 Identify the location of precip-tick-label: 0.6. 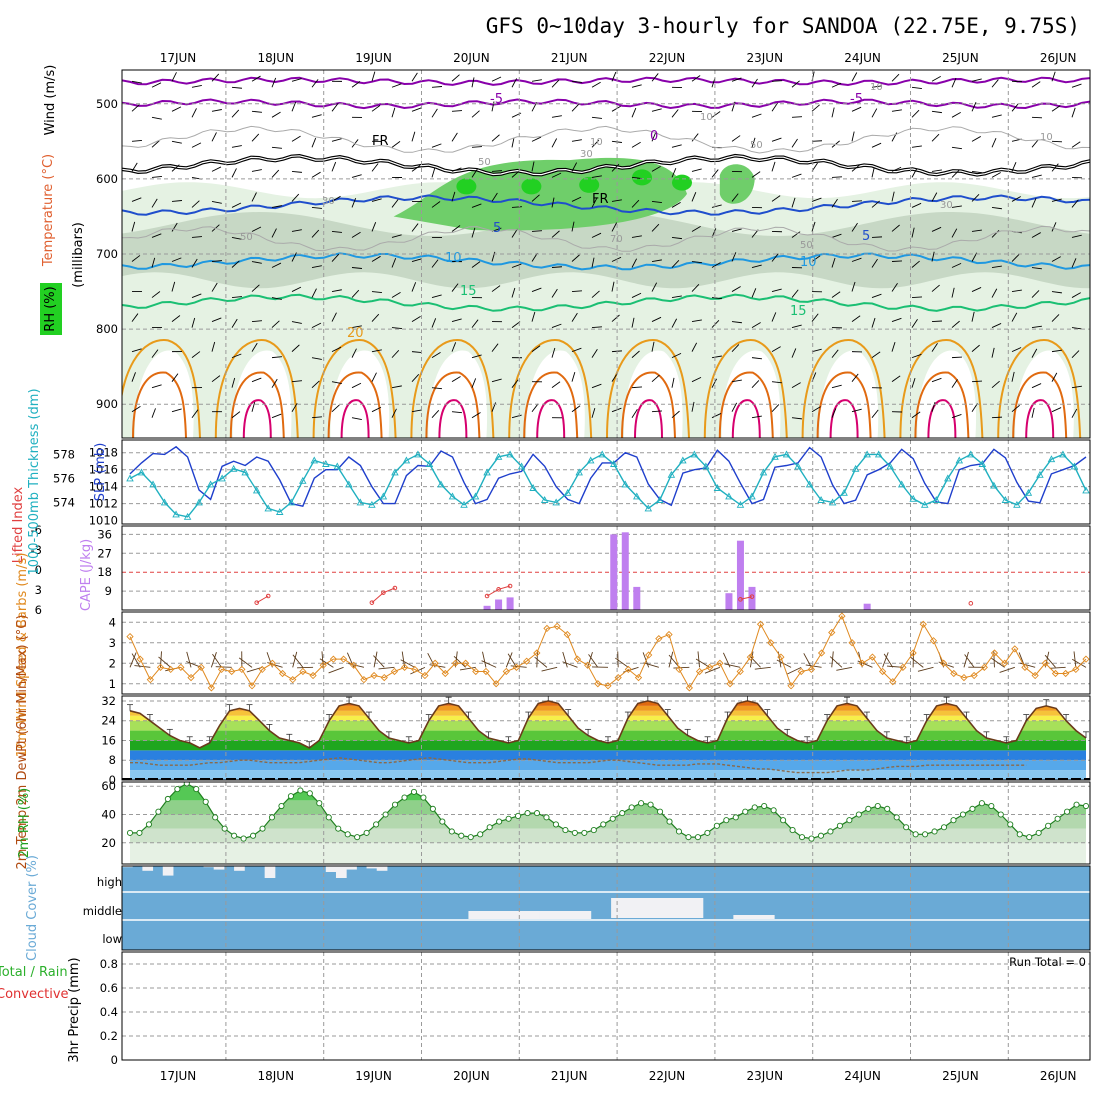
(109, 988).